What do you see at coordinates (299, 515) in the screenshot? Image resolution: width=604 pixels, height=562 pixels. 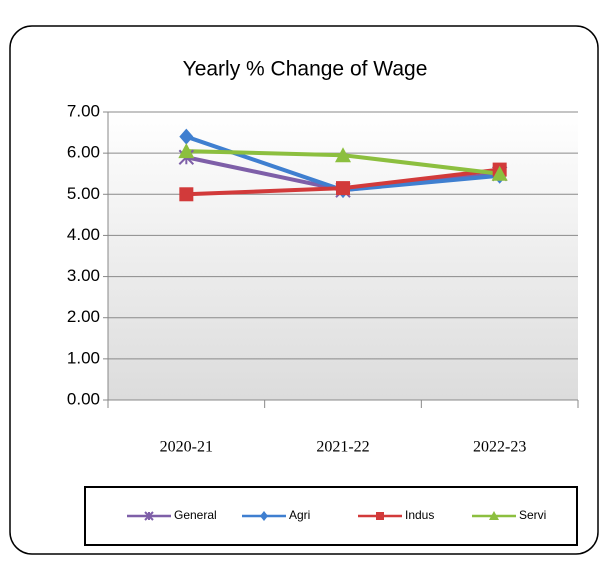 I see `legend-label: Agri` at bounding box center [299, 515].